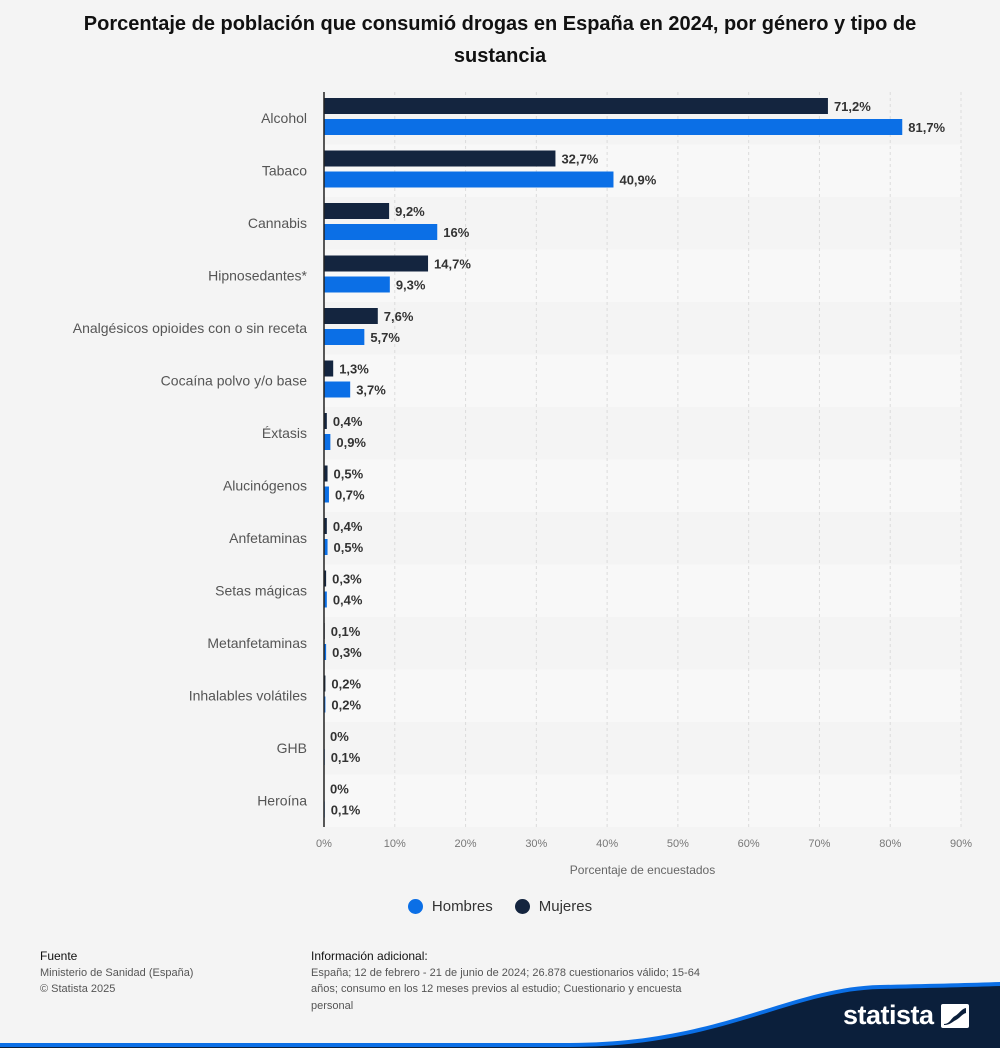 This screenshot has height=1048, width=1000. Describe the element at coordinates (961, 844) in the screenshot. I see `x-tick-label: 90%` at that location.